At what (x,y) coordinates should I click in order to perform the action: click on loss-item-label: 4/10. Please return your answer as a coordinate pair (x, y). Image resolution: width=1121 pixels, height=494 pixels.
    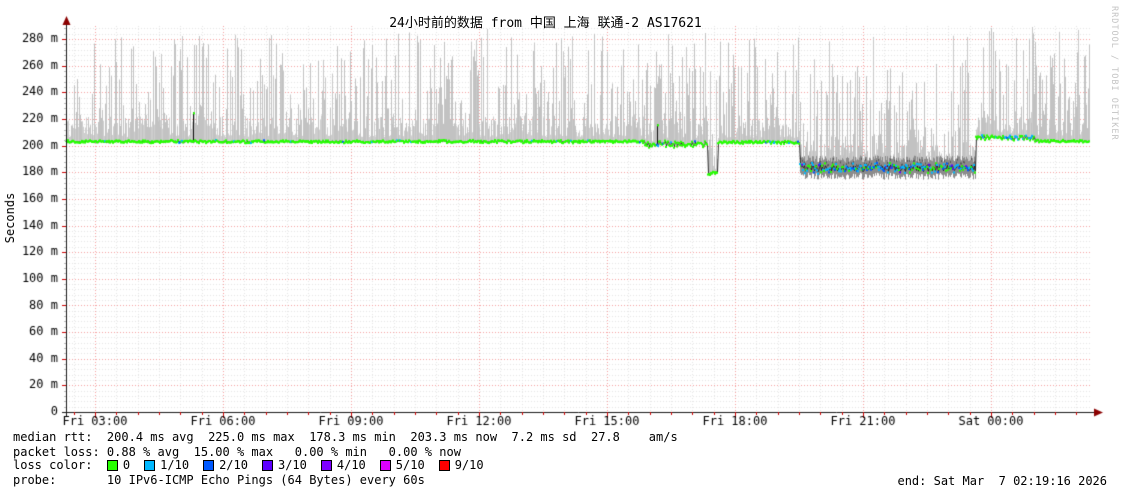
    Looking at the image, I should click on (351, 465).